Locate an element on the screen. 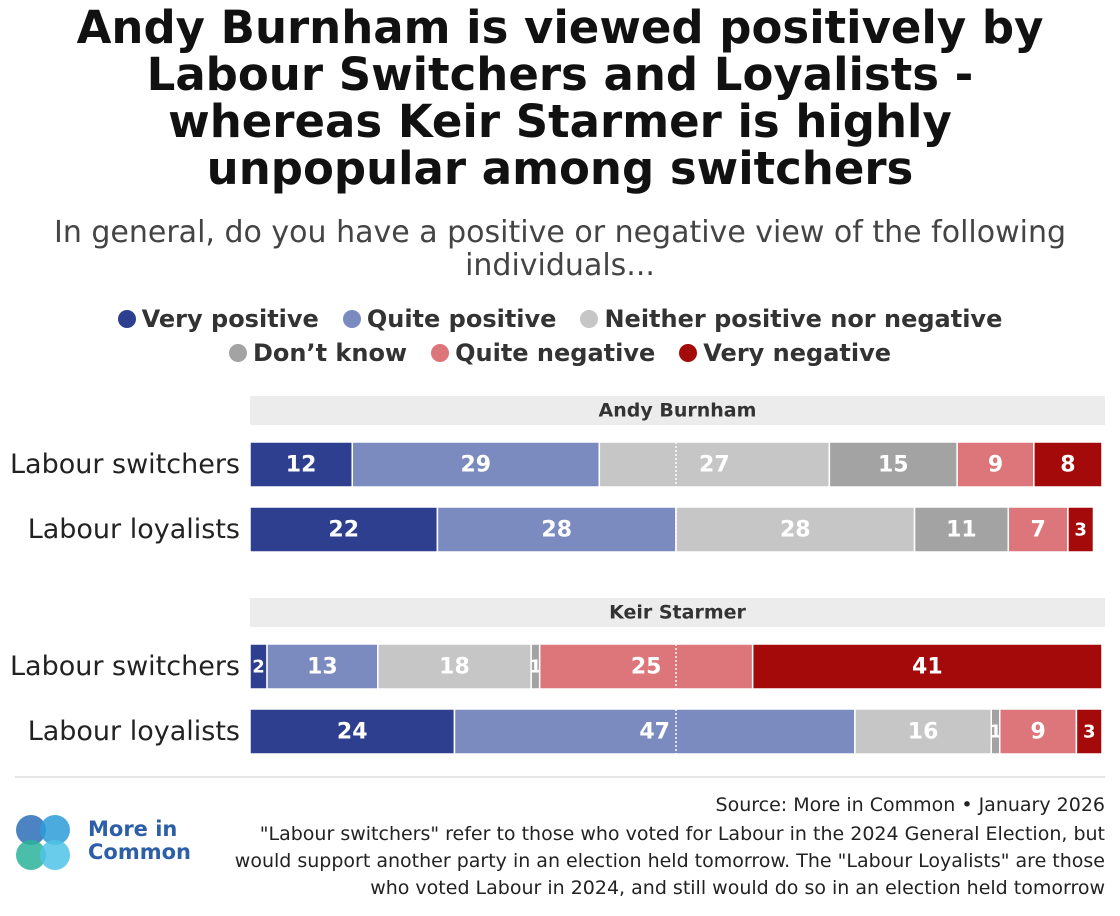 This screenshot has height=916, width=1120. data-label: 15 is located at coordinates (893, 465).